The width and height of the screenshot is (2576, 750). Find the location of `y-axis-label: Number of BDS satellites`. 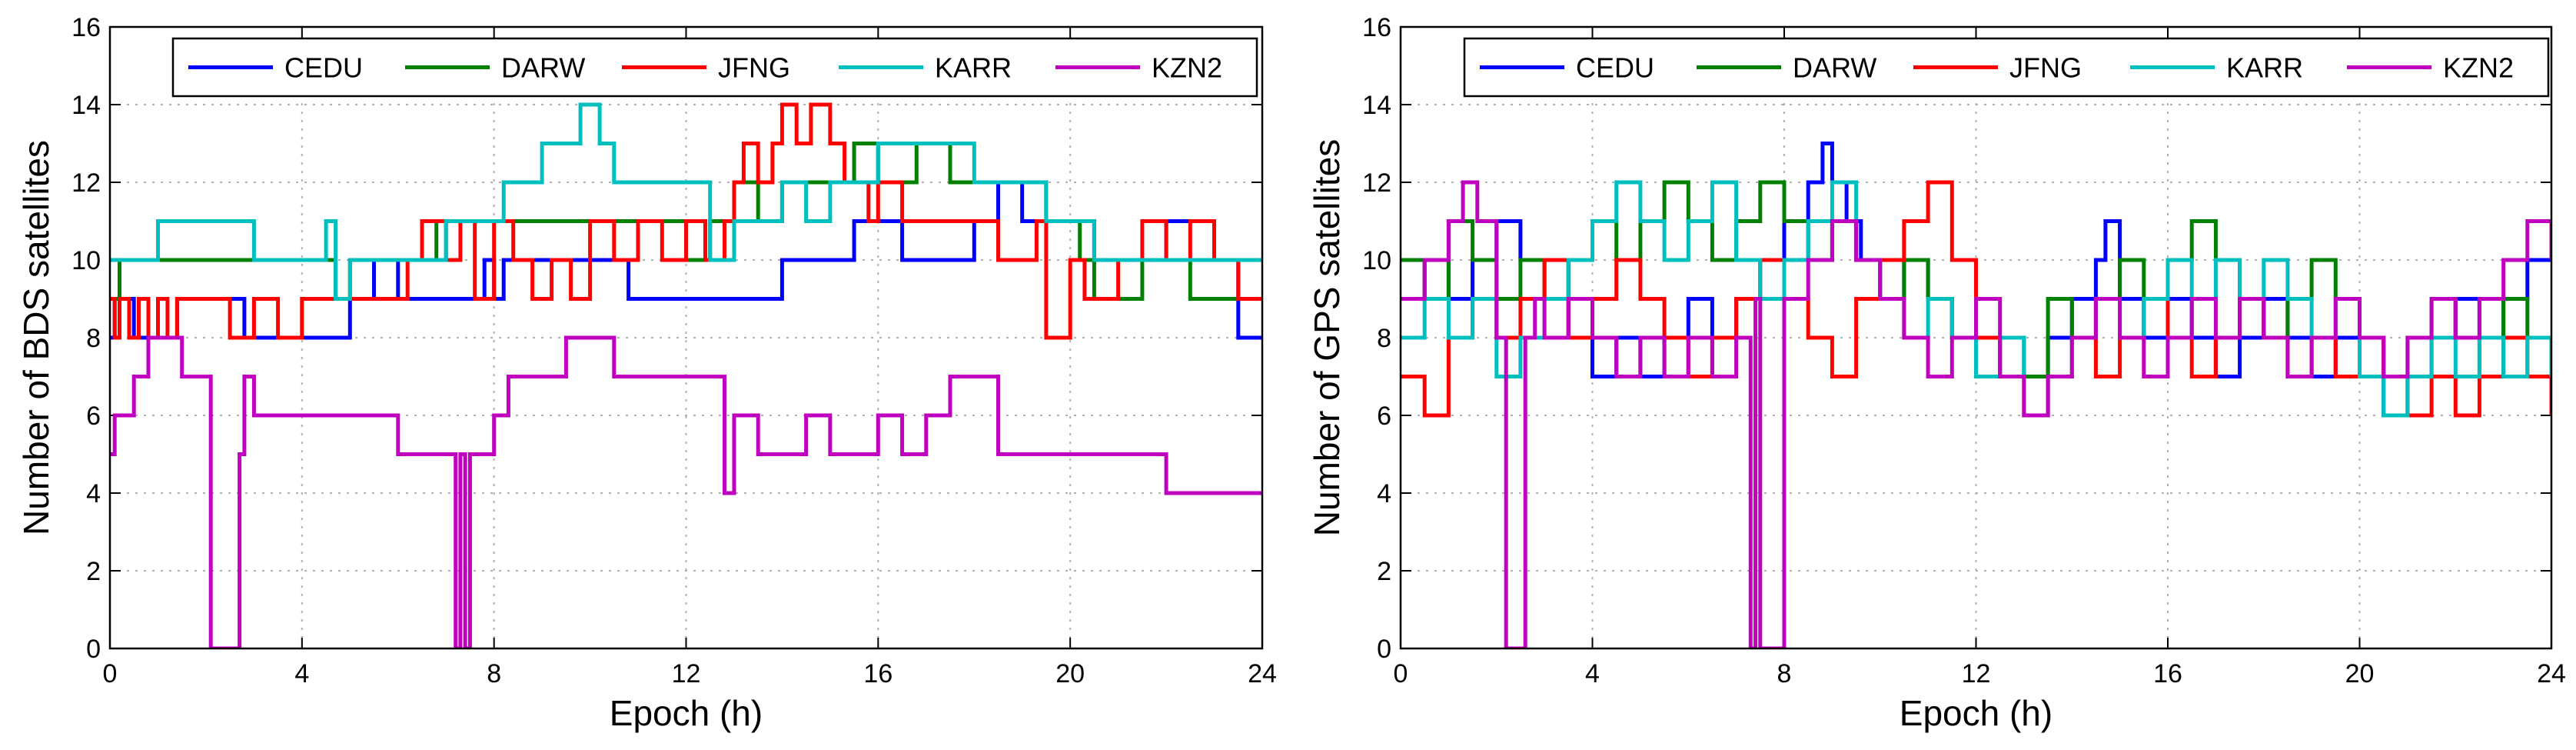

y-axis-label: Number of BDS satellites is located at coordinates (36, 337).